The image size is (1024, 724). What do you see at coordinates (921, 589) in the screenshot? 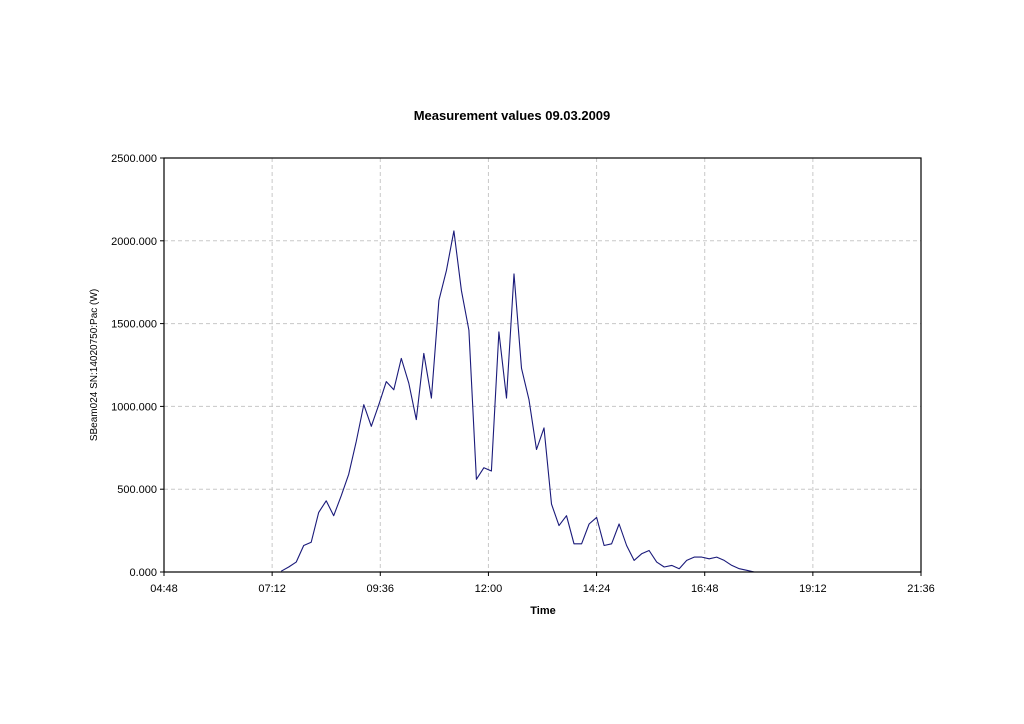
I see `x-tick-label: 21:36` at bounding box center [921, 589].